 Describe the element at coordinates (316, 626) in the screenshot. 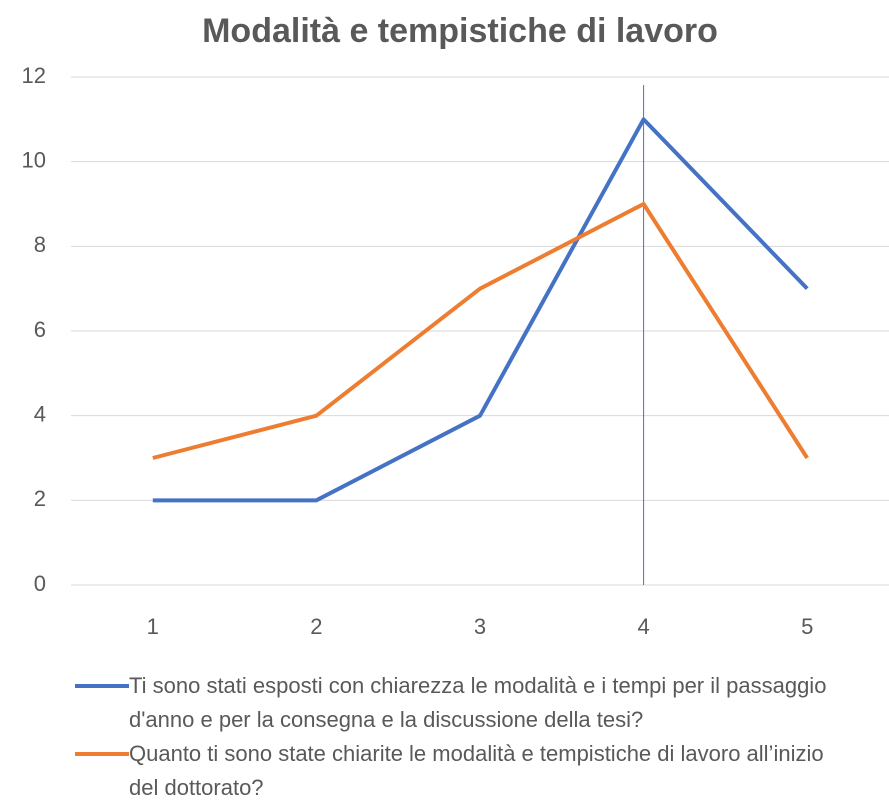

I see `x-tick-label: 2` at that location.